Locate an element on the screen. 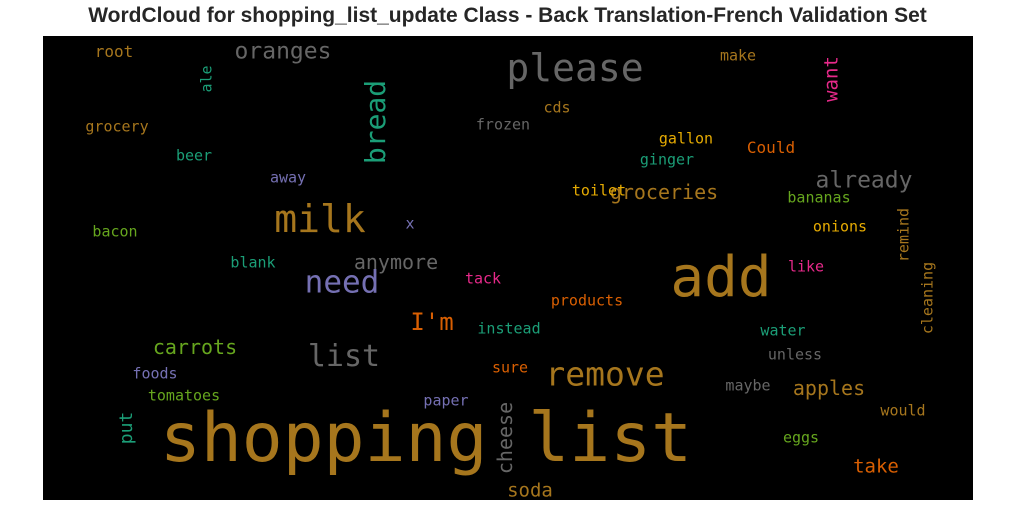 The width and height of the screenshot is (1015, 511). word-remind: remind is located at coordinates (903, 235).